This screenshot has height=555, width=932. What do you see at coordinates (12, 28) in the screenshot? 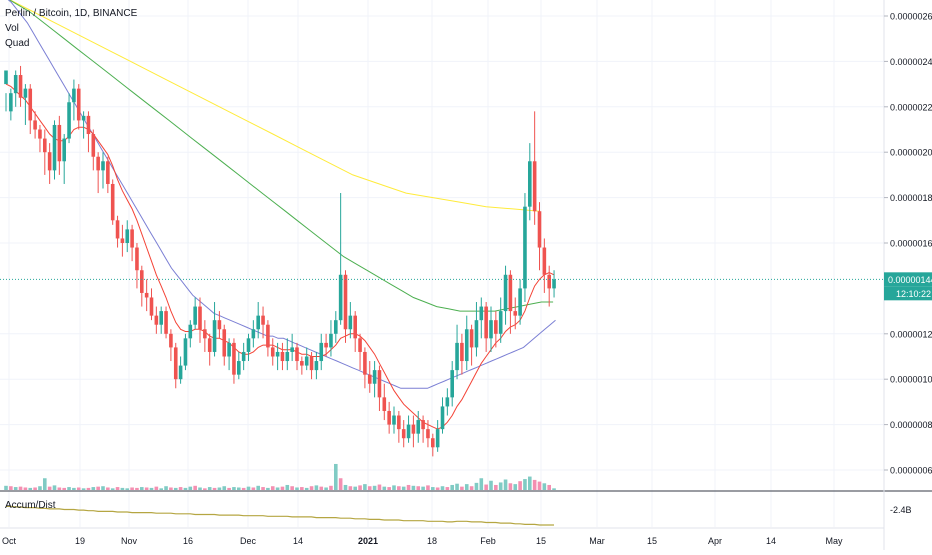
I see `vol-label: Vol` at bounding box center [12, 28].